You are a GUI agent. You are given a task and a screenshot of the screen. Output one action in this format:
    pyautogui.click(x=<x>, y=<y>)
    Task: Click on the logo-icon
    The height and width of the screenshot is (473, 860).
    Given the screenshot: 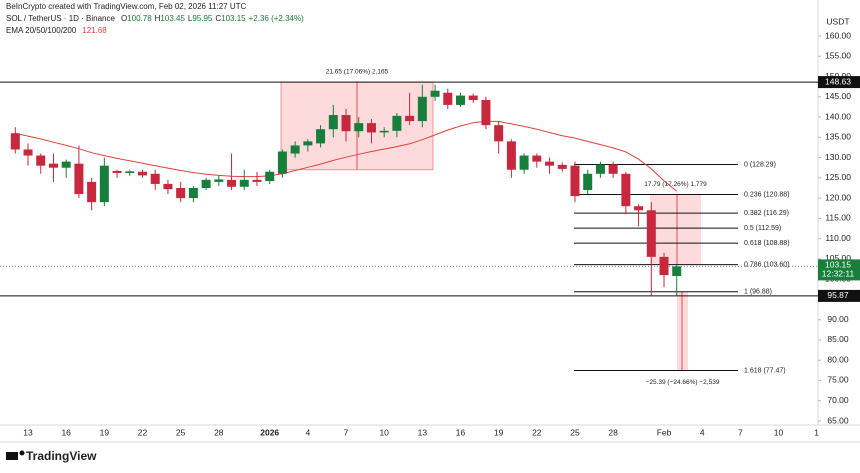 What is the action you would take?
    pyautogui.click(x=12, y=456)
    